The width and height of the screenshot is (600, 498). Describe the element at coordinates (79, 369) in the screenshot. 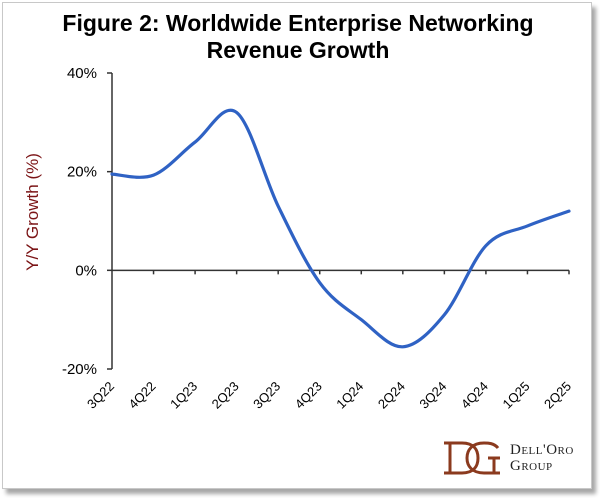

I see `y-tick-label: -20%` at that location.